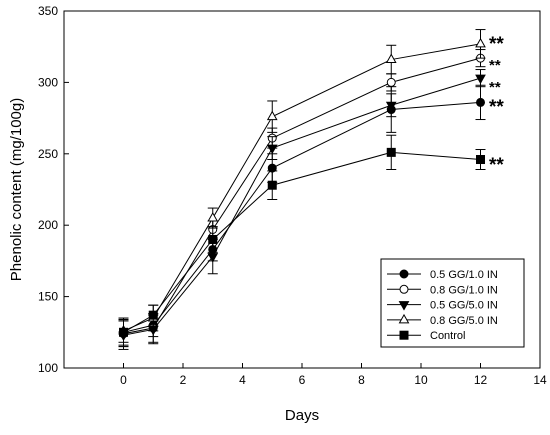 This screenshot has width=550, height=435. Describe the element at coordinates (48, 82) in the screenshot. I see `y-tick-label: 300` at that location.